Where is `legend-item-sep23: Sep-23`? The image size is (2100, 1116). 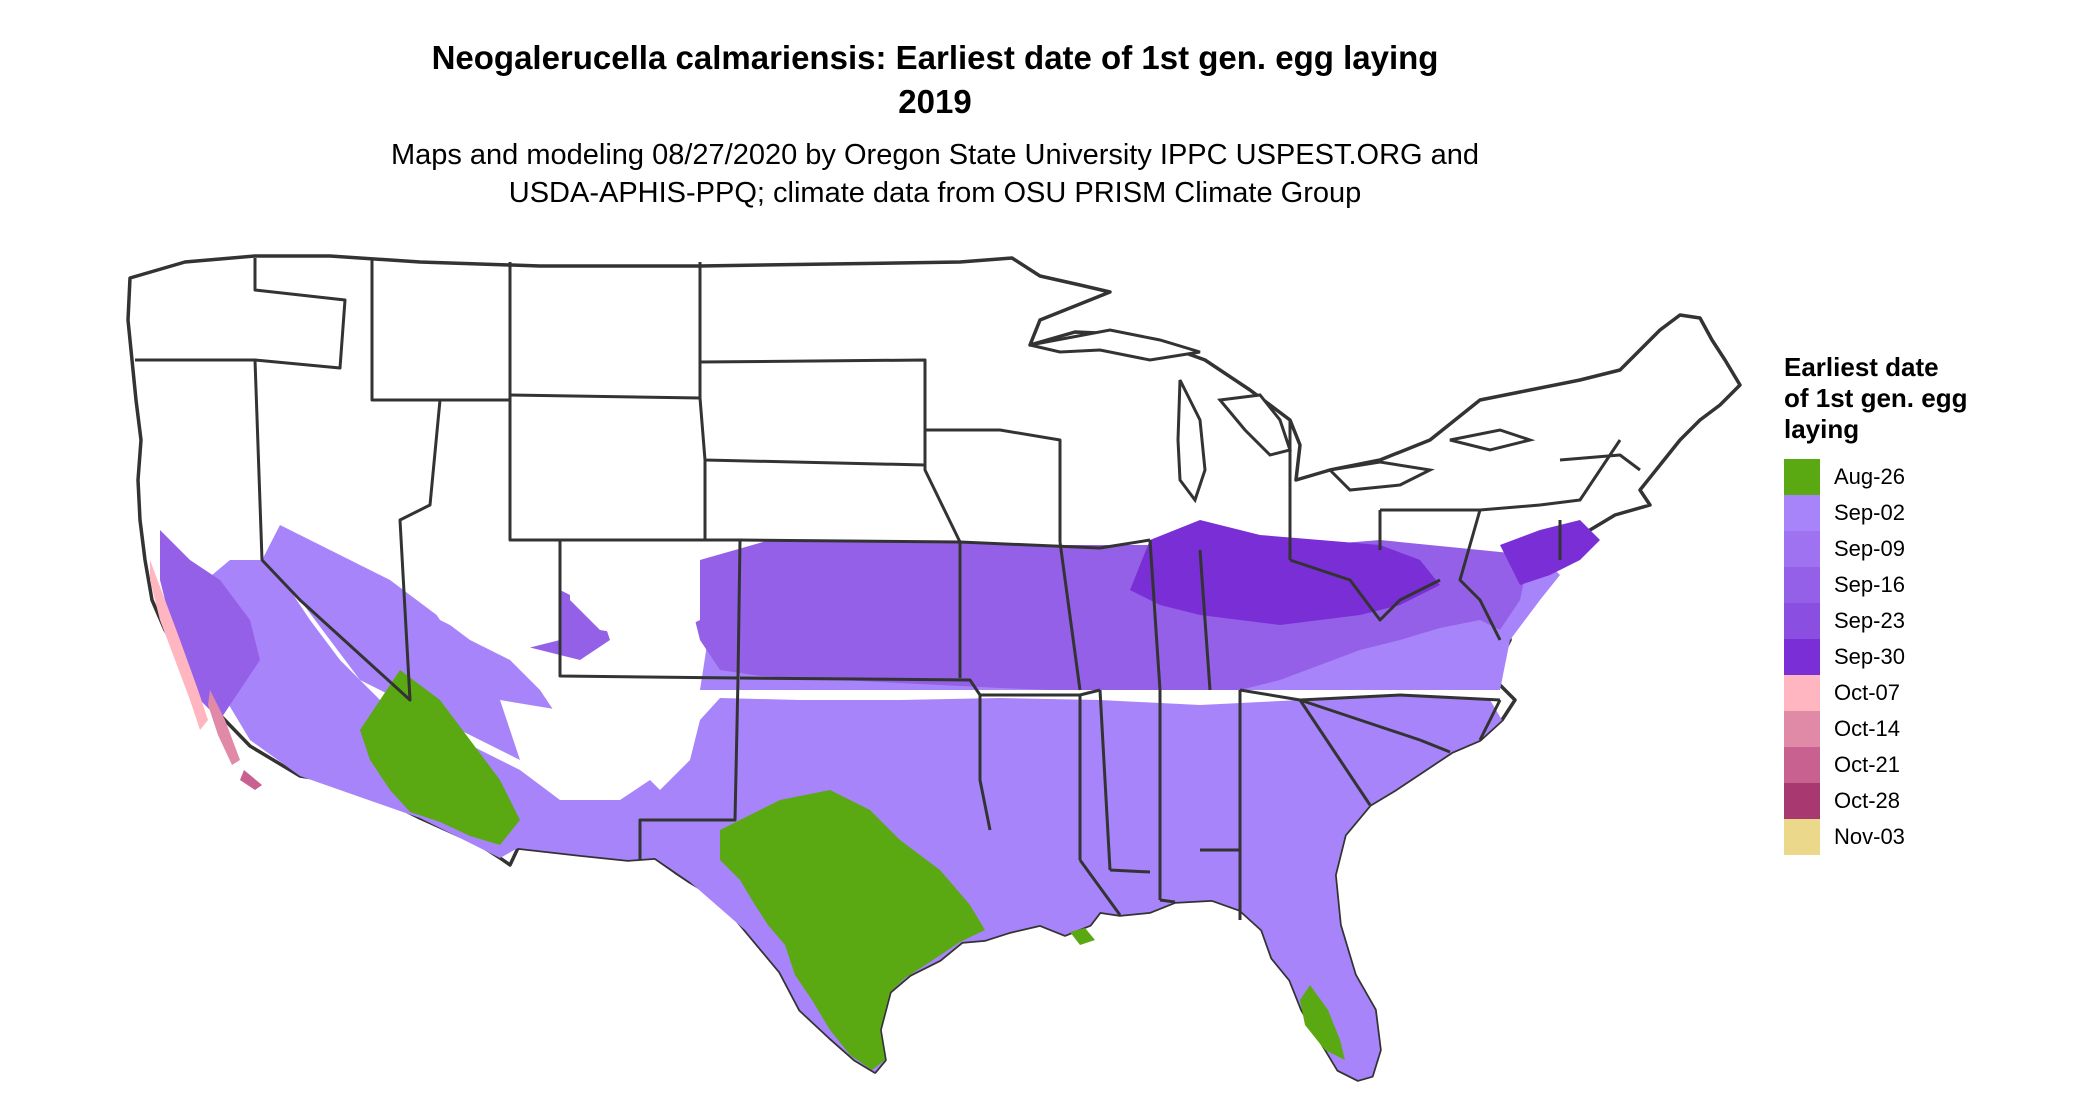 legend-item-sep23: Sep-23 is located at coordinates (1875, 621).